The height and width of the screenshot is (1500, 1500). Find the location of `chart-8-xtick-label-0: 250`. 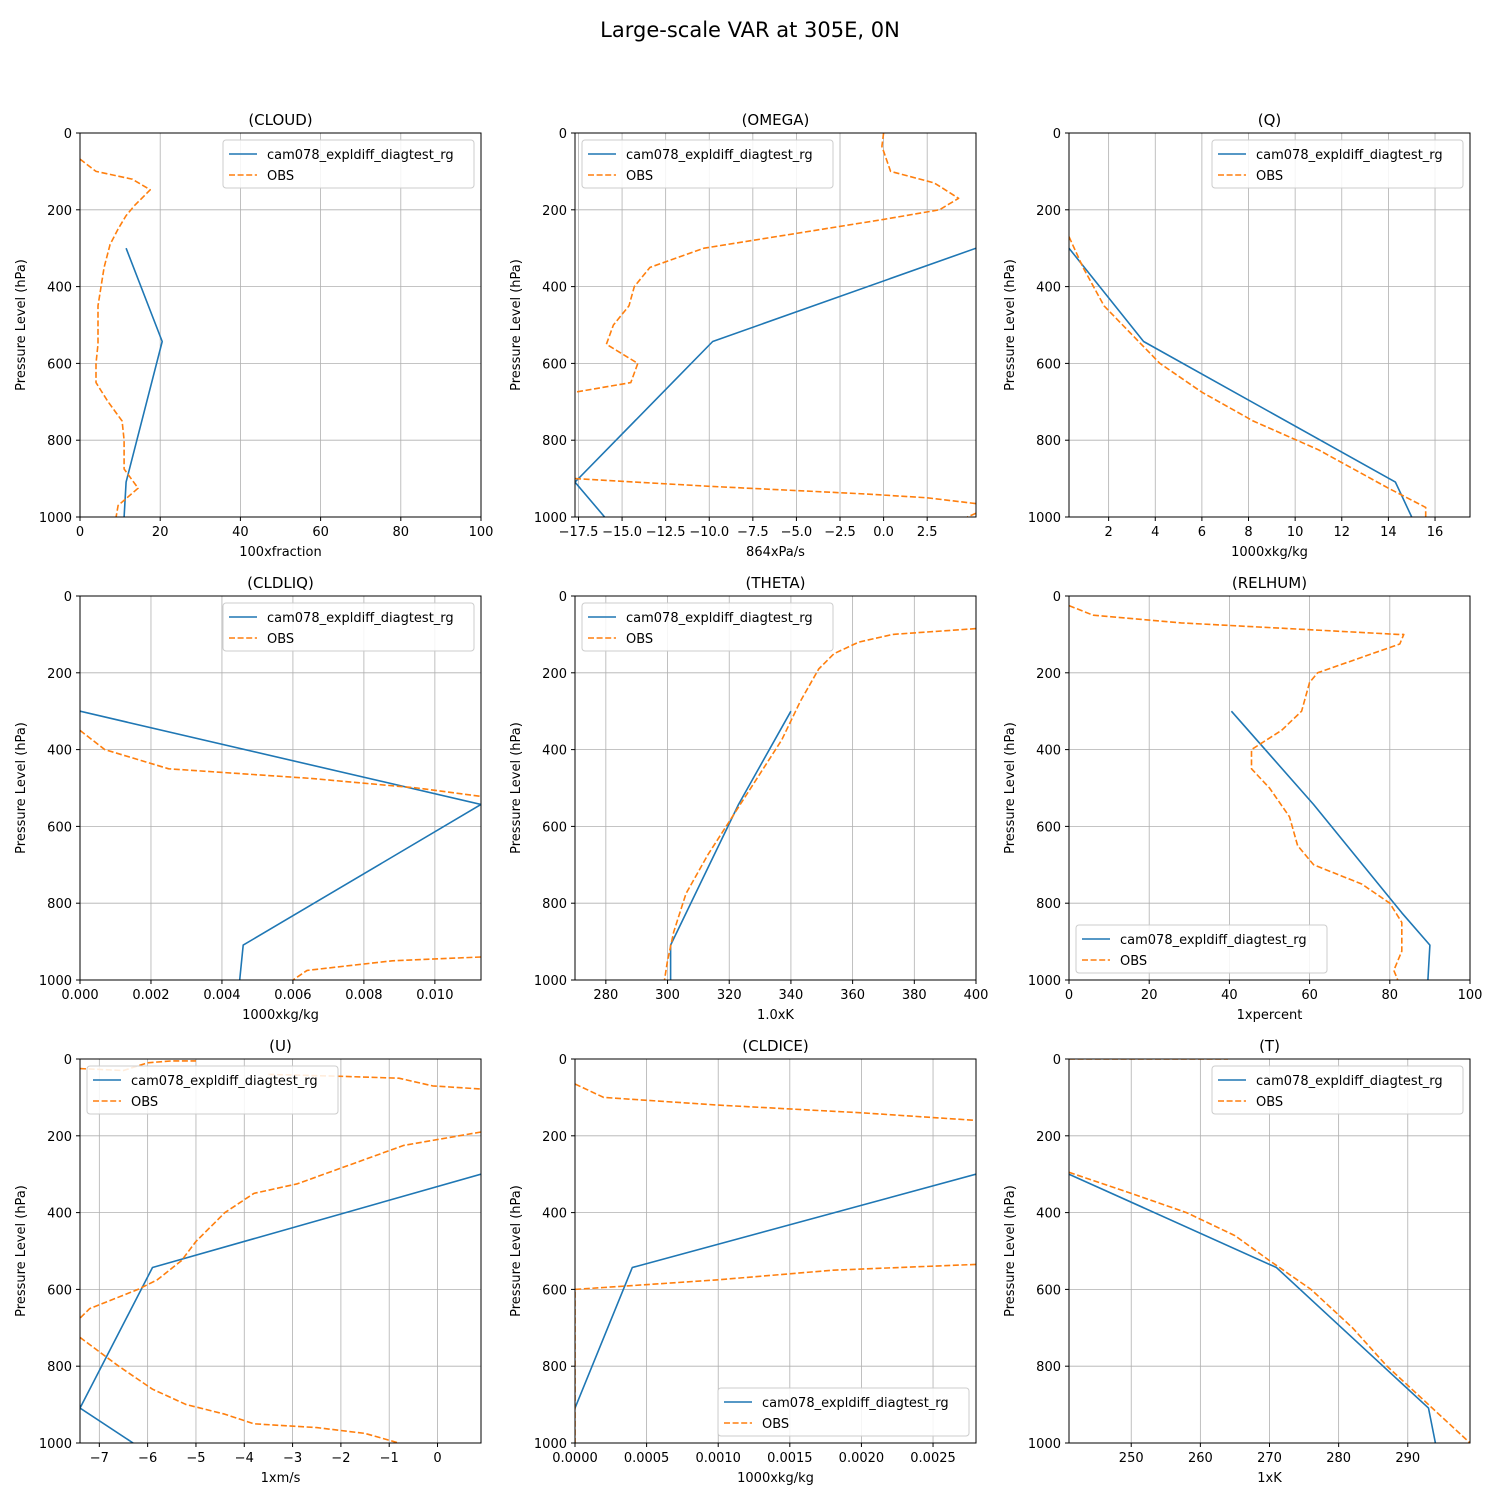

chart-8-xtick-label-0: 250 is located at coordinates (1131, 1458).